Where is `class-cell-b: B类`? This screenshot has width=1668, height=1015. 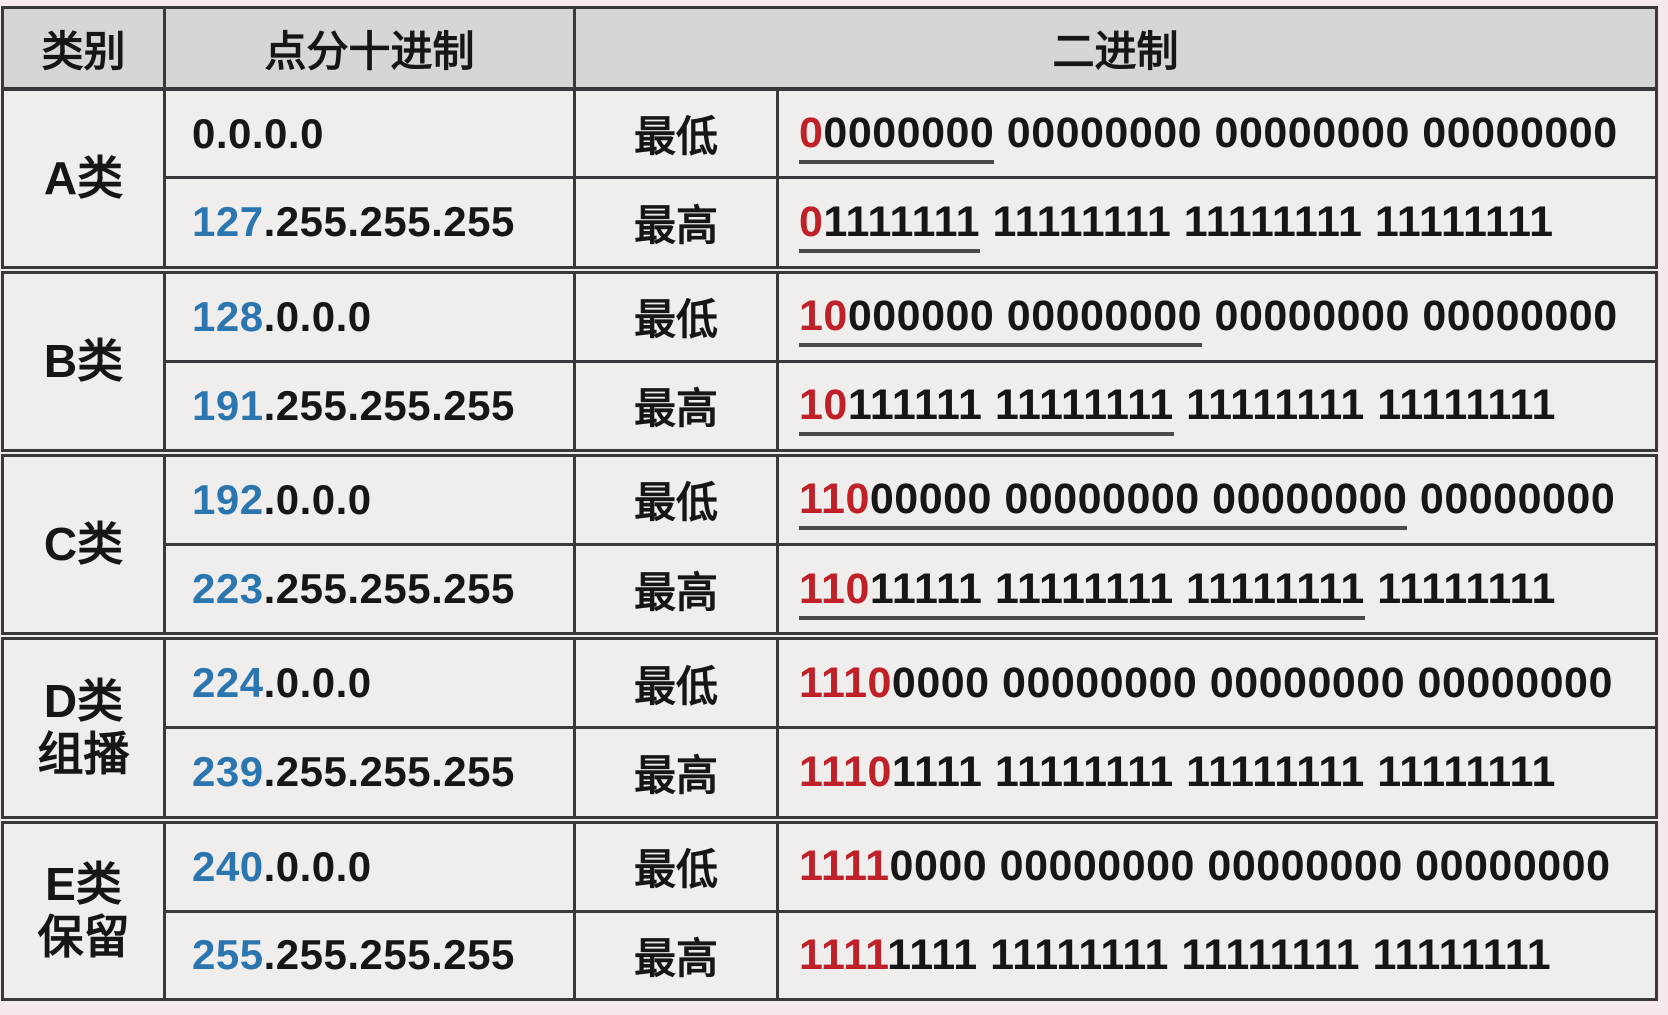 class-cell-b: B类 is located at coordinates (83, 360).